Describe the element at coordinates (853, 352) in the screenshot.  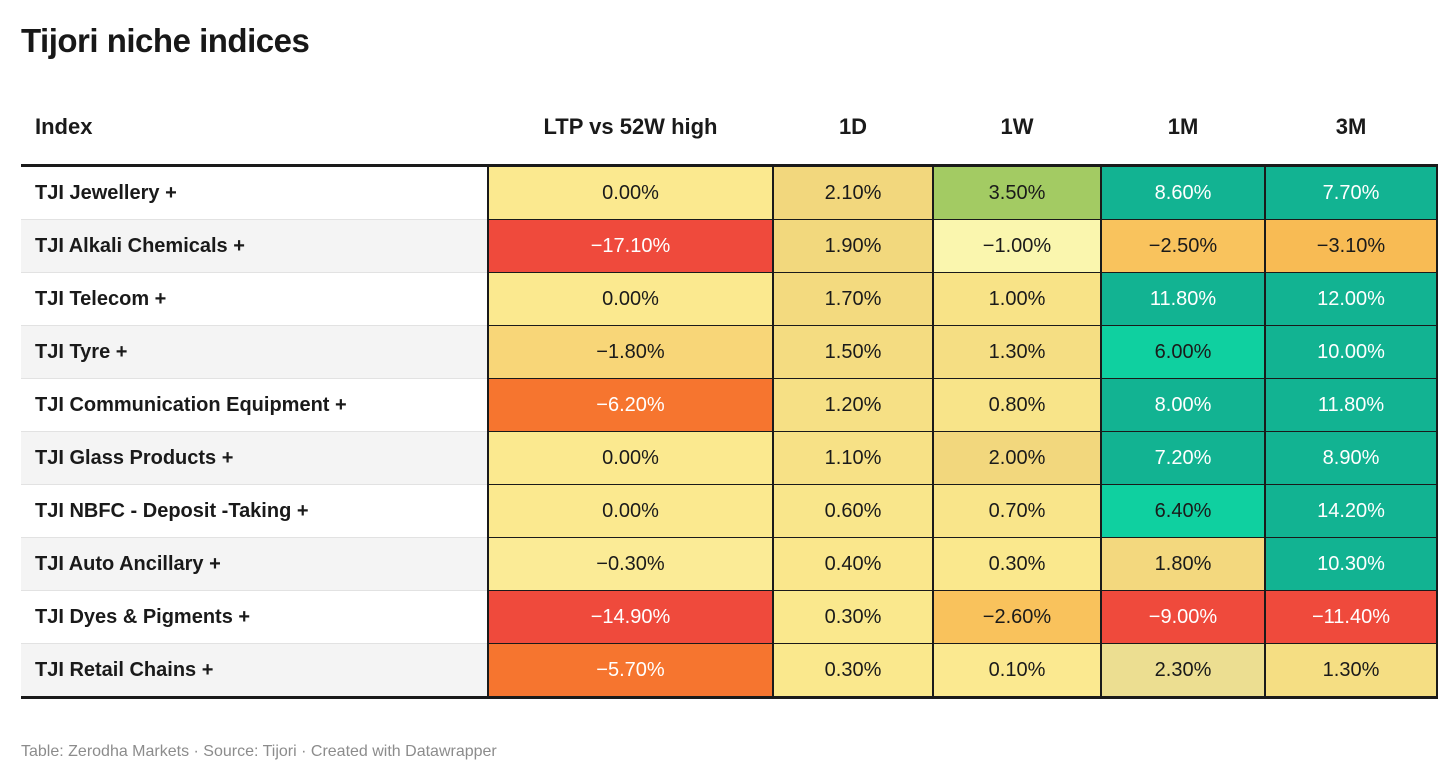
I see `value-cell: 1.50%` at that location.